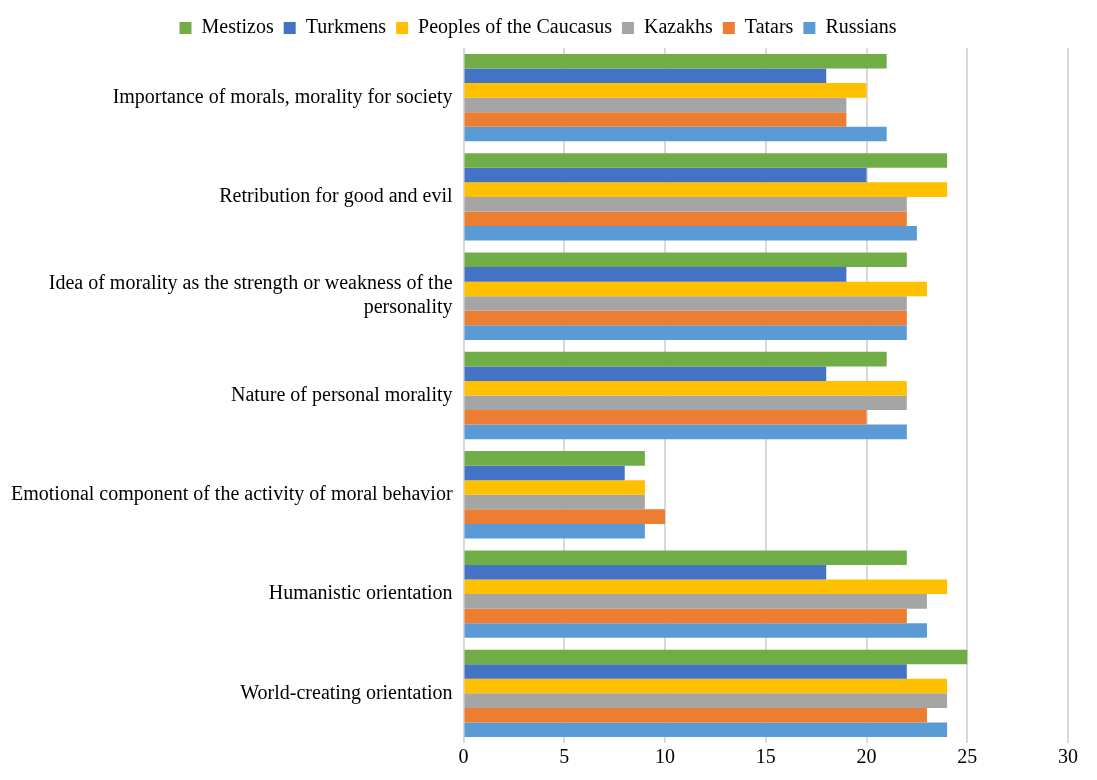  Describe the element at coordinates (564, 756) in the screenshot. I see `x-tick-label: 5` at that location.